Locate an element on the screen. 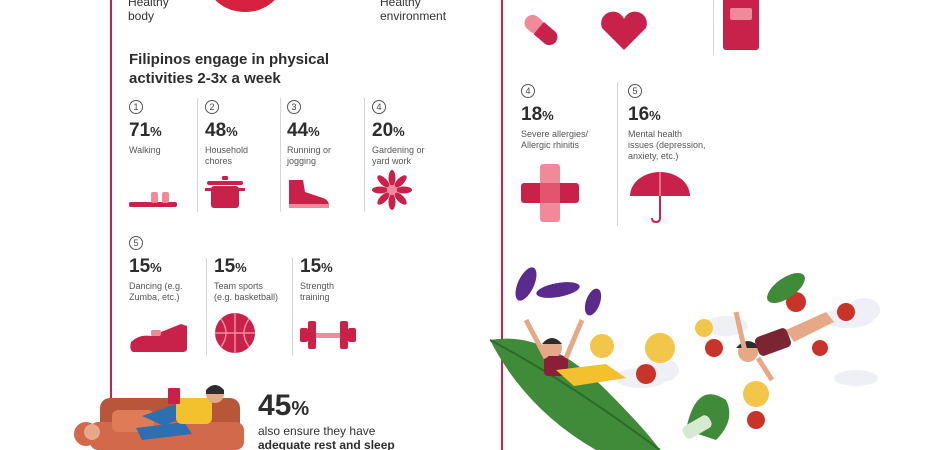  top-right-divider is located at coordinates (713, 27).